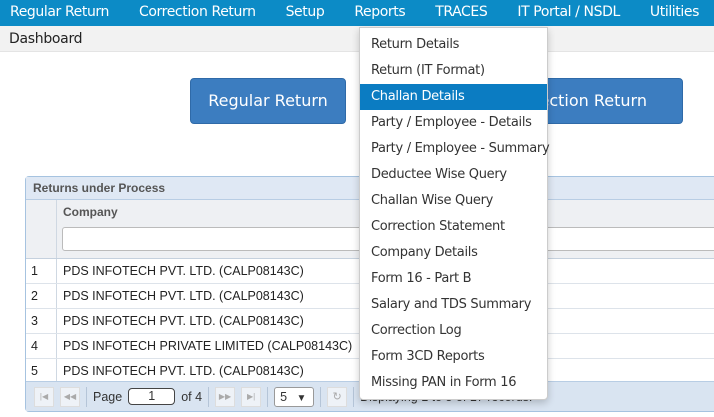 This screenshot has height=417, width=714. Describe the element at coordinates (460, 148) in the screenshot. I see `menu-item: Party / Employee - Summary` at that location.